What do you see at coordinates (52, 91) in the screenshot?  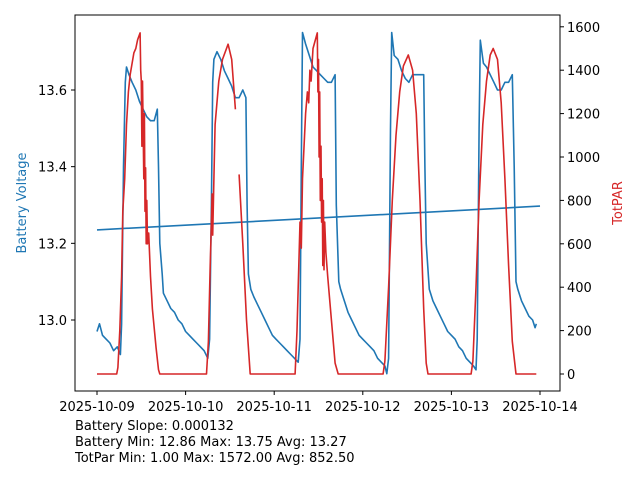 I see `y-left-tick-label: 13.6` at bounding box center [52, 91].